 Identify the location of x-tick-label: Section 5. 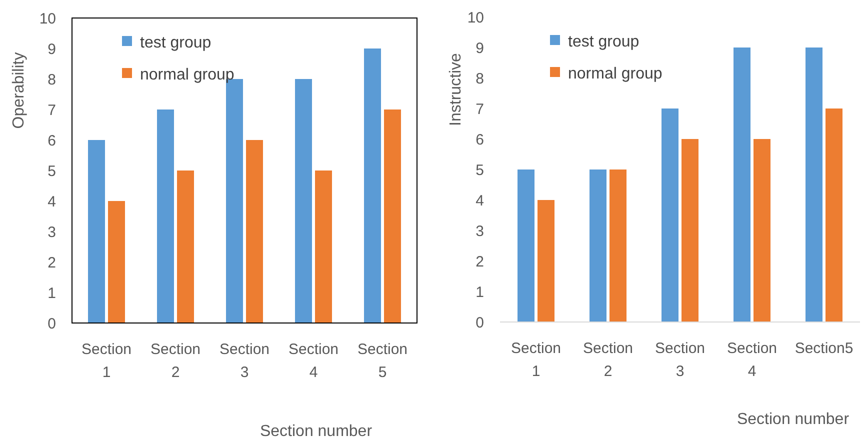
(382, 361).